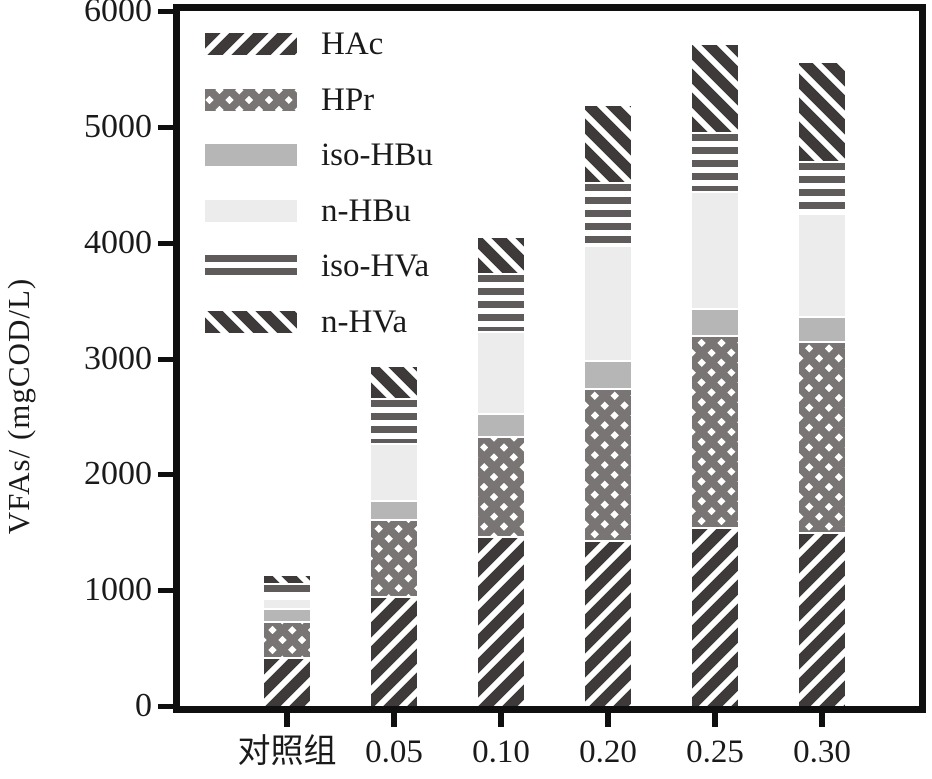 Image resolution: width=932 pixels, height=779 pixels. Describe the element at coordinates (118, 126) in the screenshot. I see `y-axis-tick-label: 5000` at that location.